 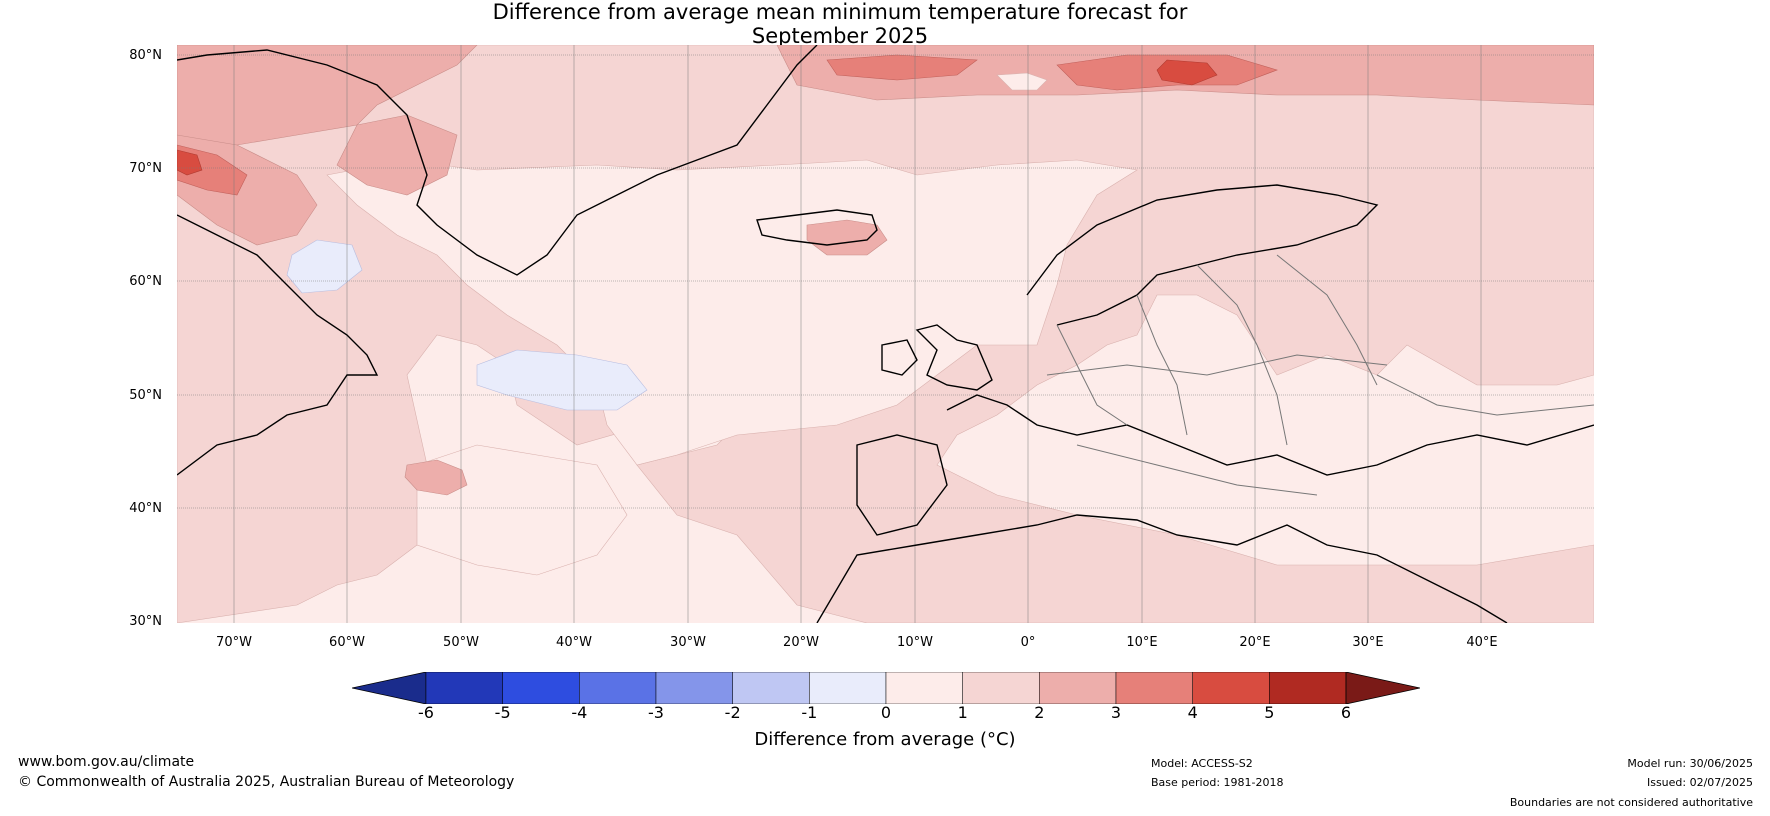 What do you see at coordinates (145, 55) in the screenshot?
I see `lat-label-80n: 80°N` at bounding box center [145, 55].